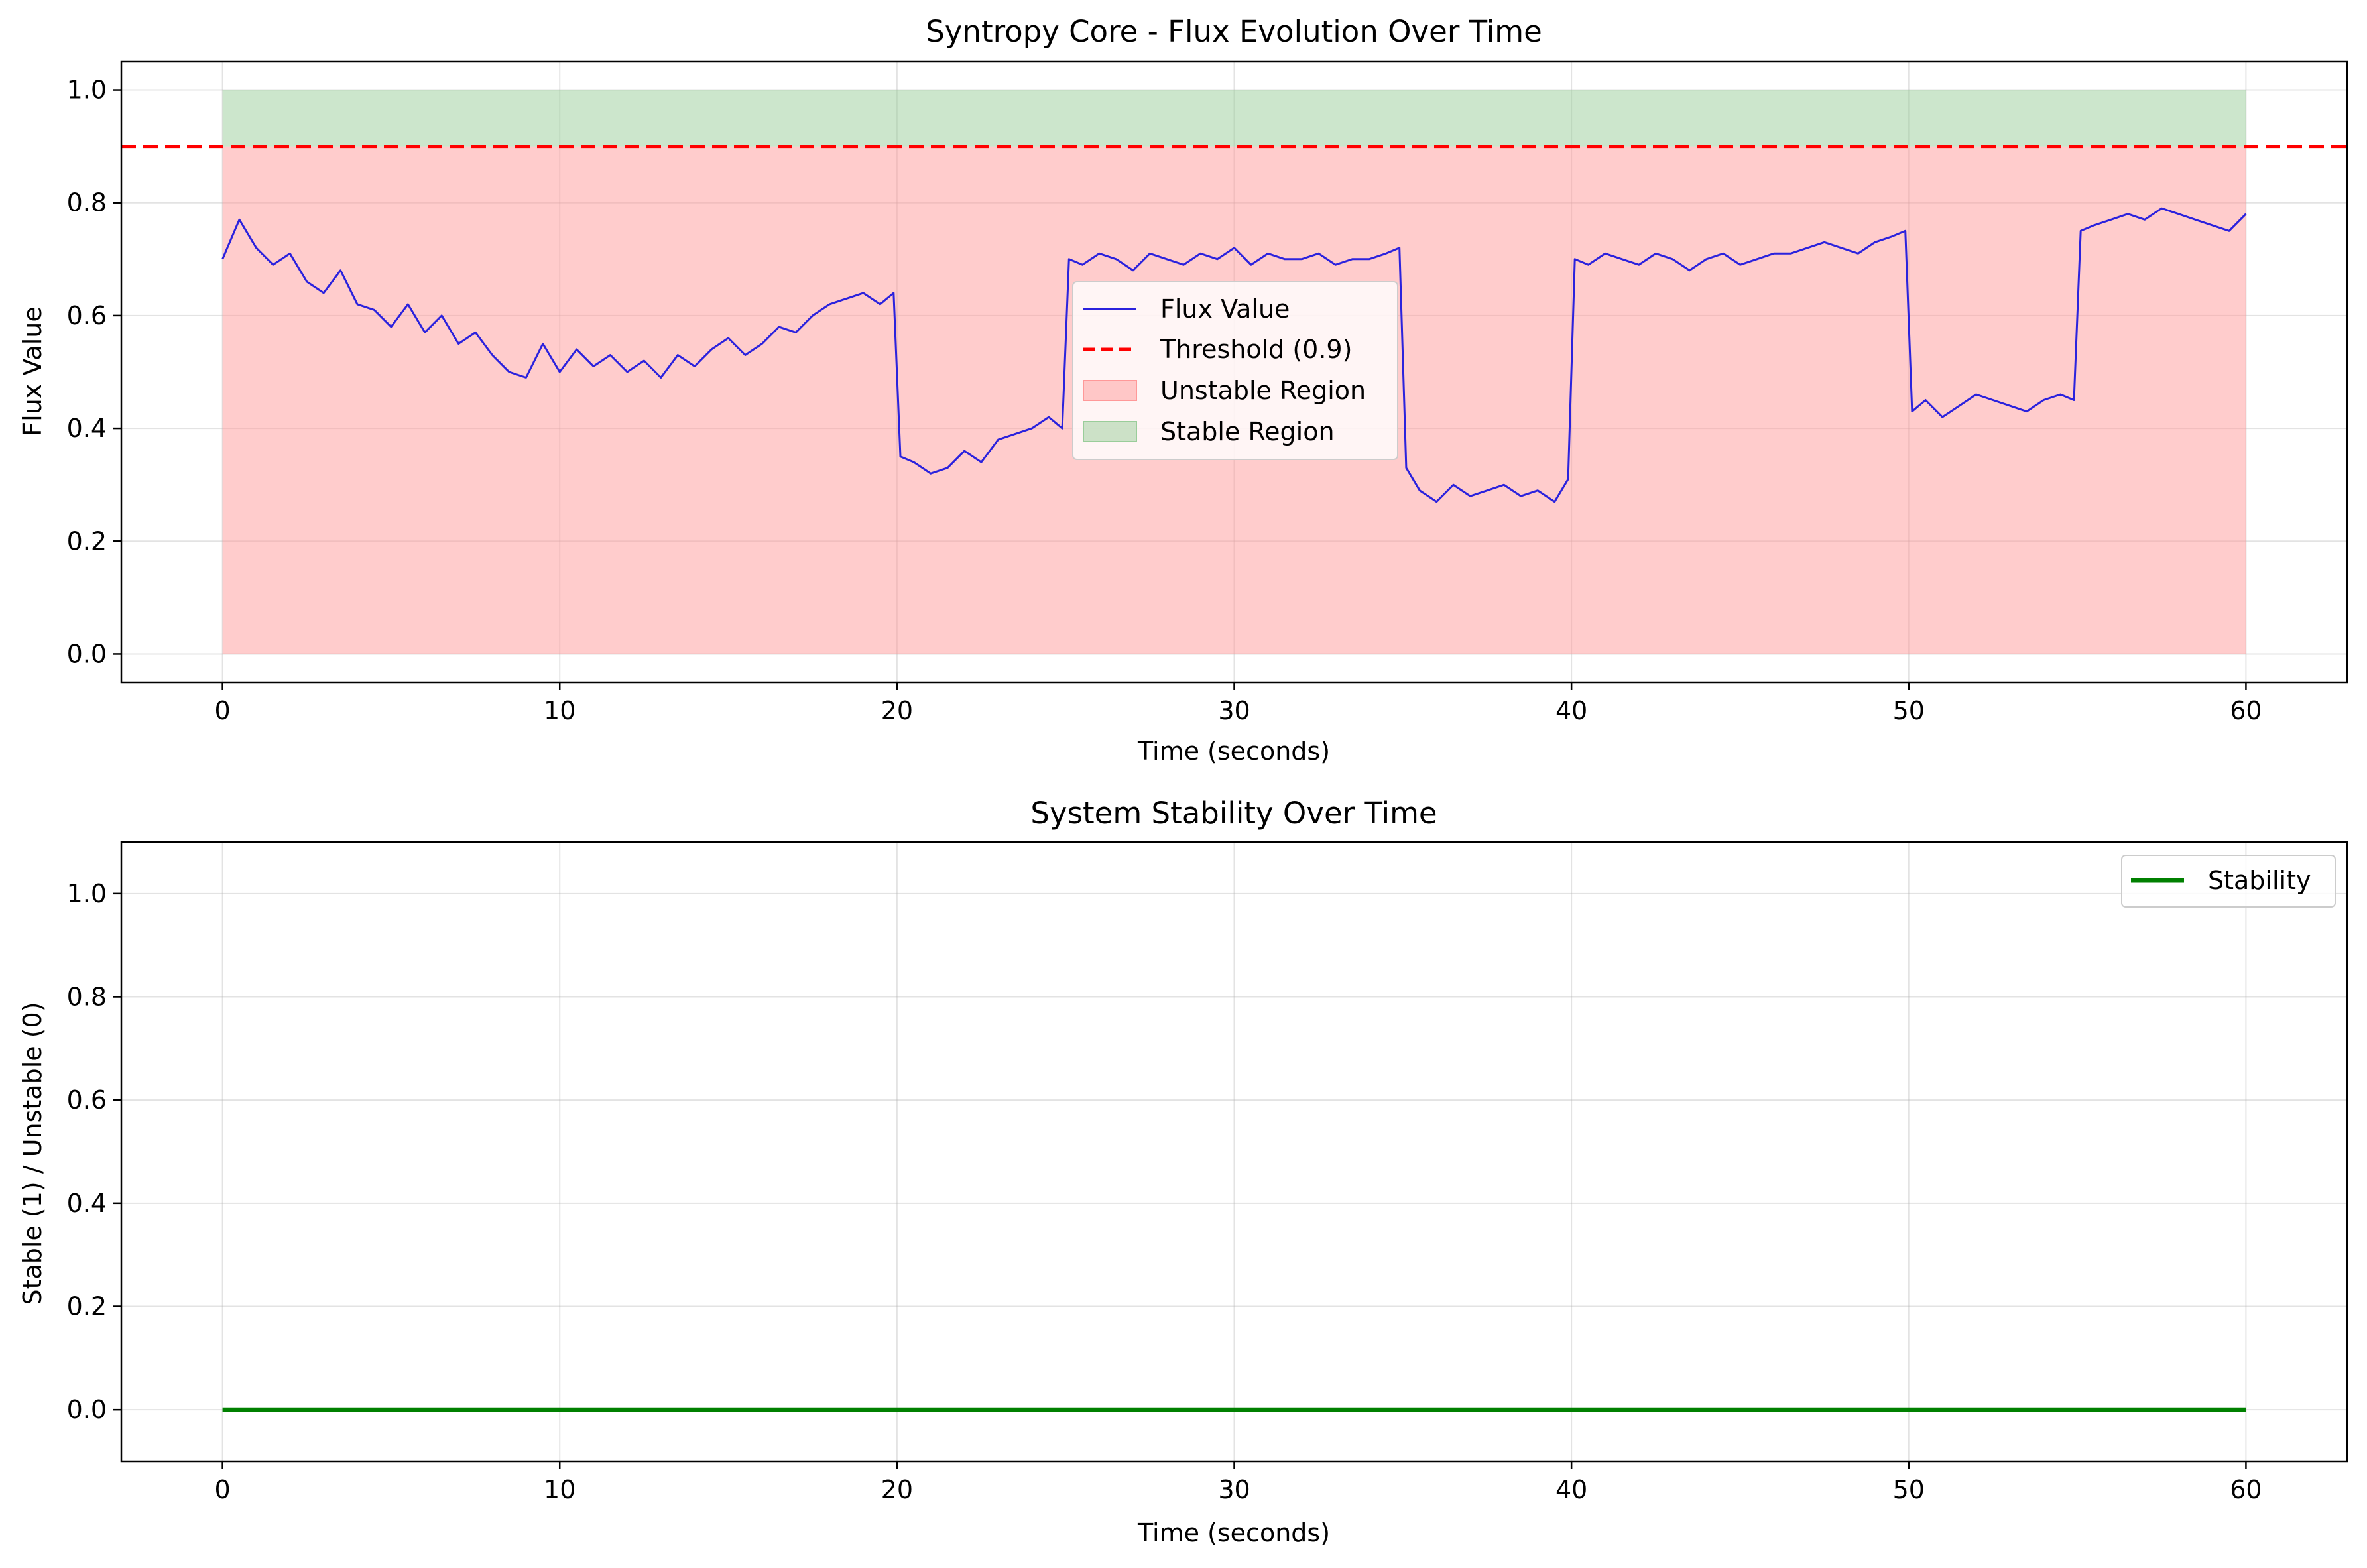 The image size is (2367, 1568). Describe the element at coordinates (1234, 118) in the screenshot. I see `stable-region` at that location.